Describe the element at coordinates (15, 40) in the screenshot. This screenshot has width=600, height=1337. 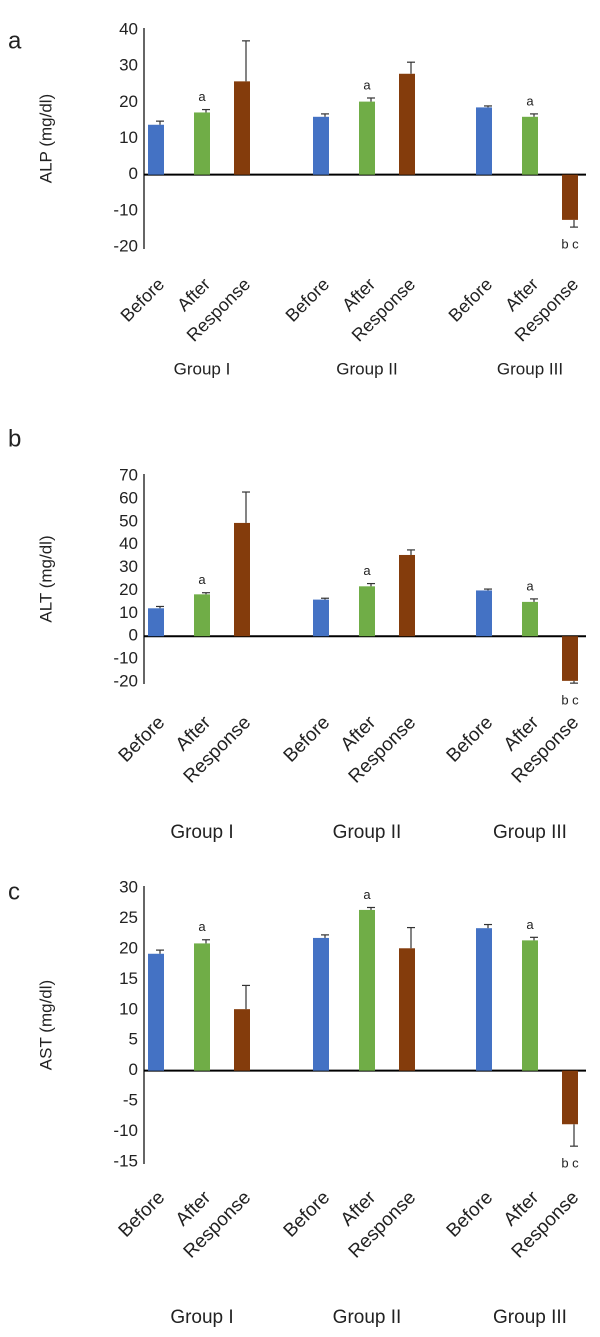
I see `panel-label: a` at that location.